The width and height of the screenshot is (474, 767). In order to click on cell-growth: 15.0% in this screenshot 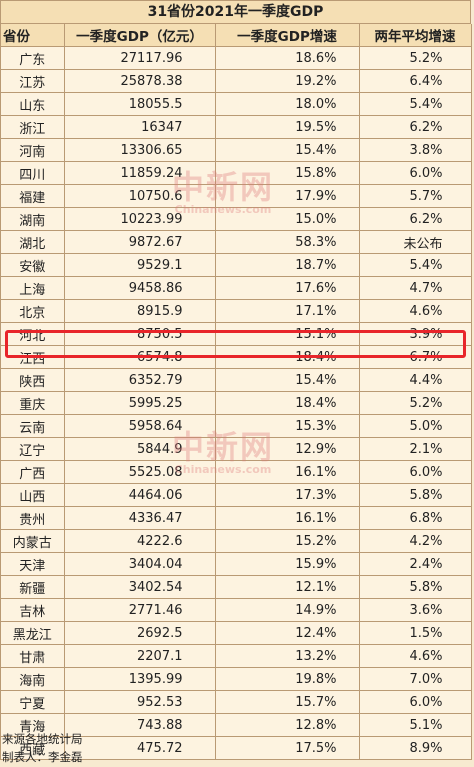, I will do `click(287, 219)`.